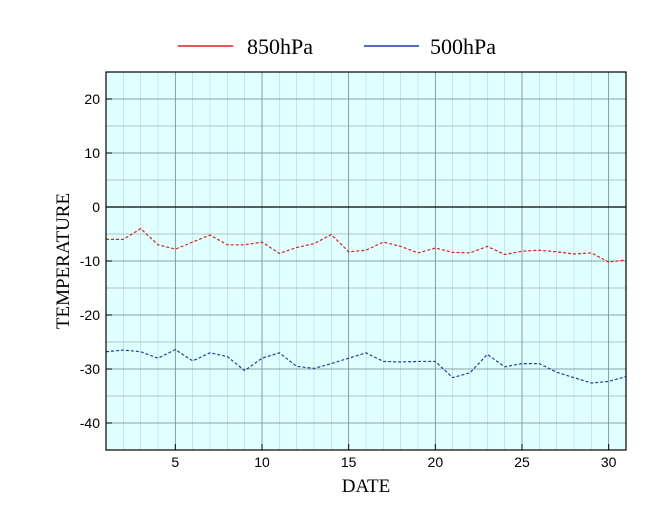  What do you see at coordinates (90, 261) in the screenshot?
I see `y-tick-label: -10` at bounding box center [90, 261].